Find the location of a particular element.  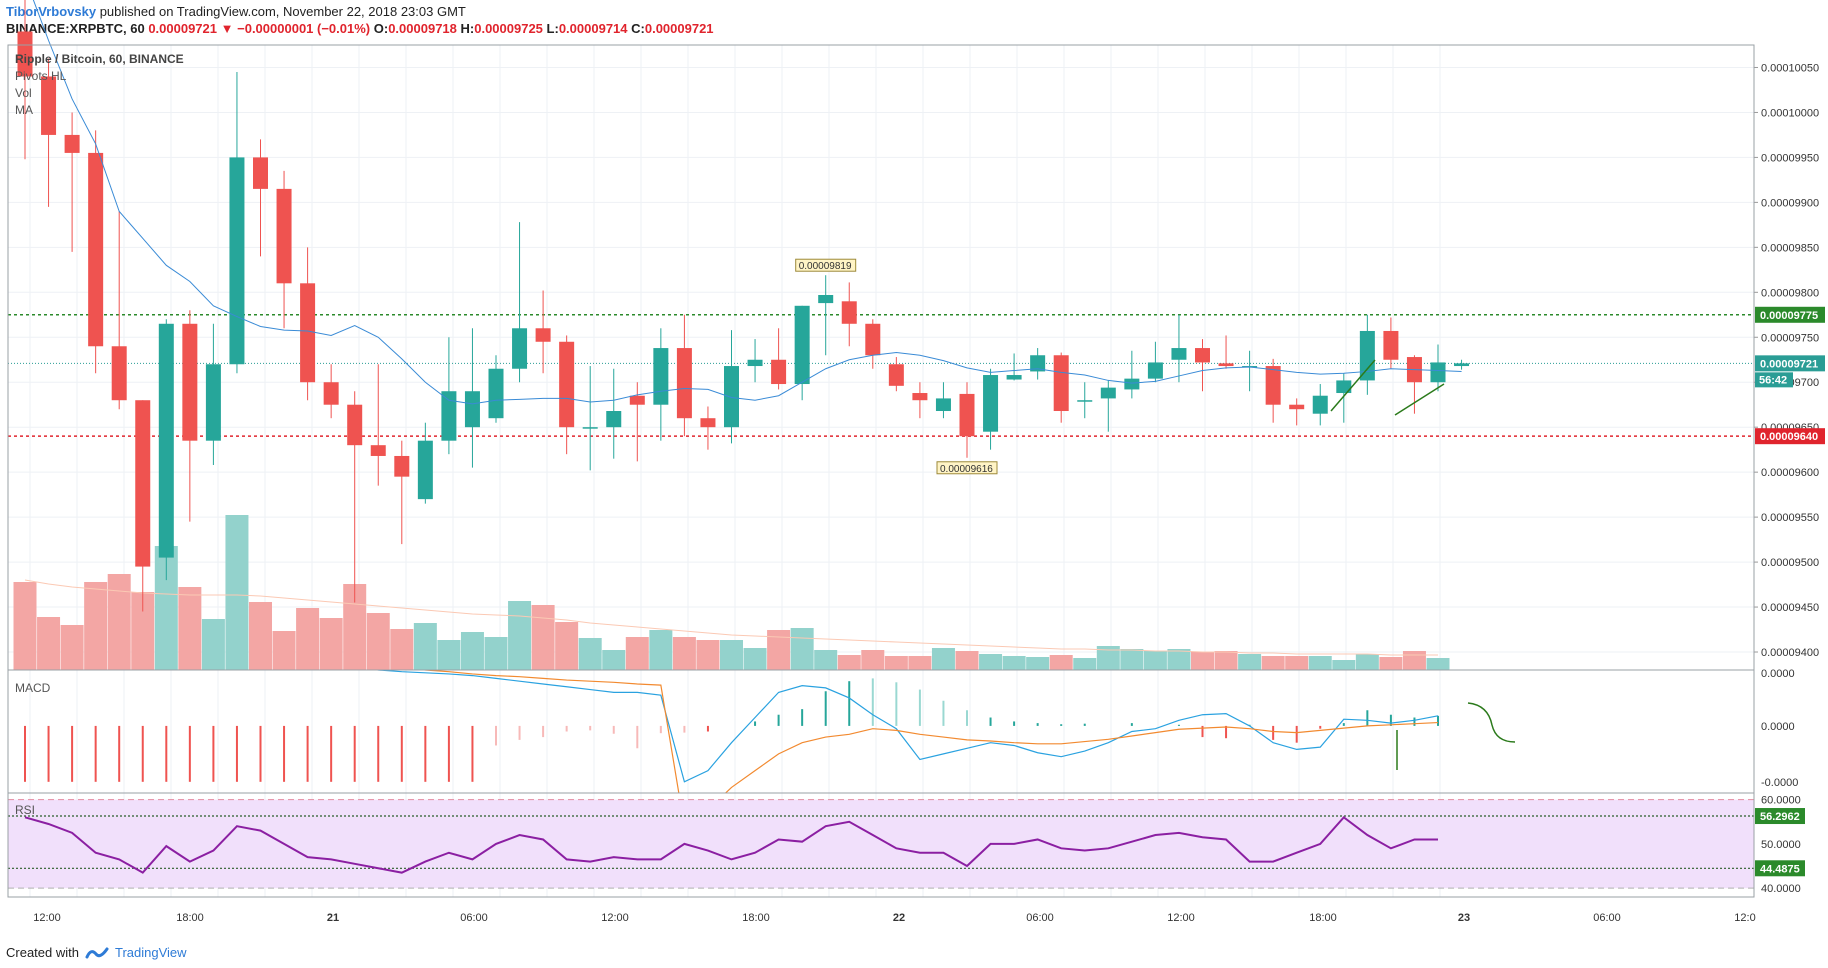

support-price-badge: 0.00009640 is located at coordinates (1789, 437).